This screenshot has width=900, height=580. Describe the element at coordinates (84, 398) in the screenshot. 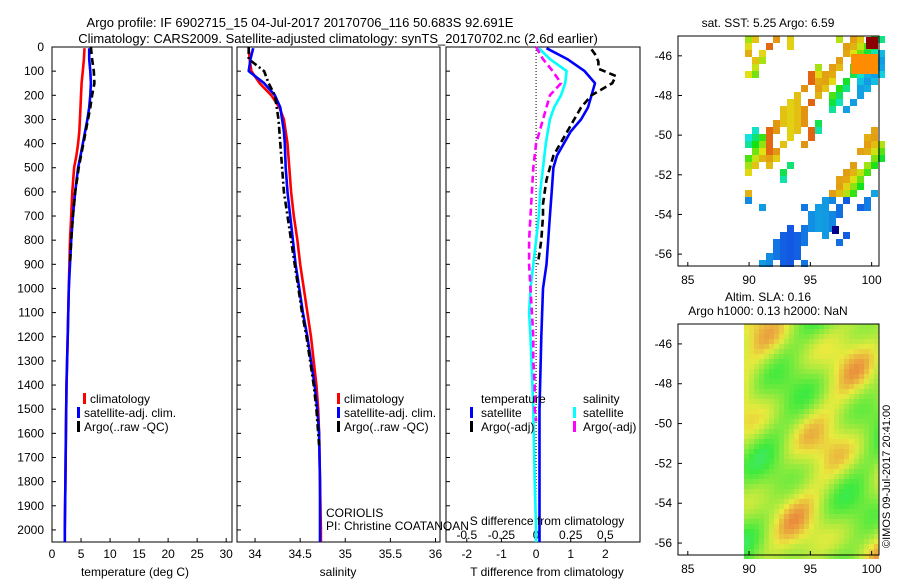

I see `legend-swatch-climatology` at that location.